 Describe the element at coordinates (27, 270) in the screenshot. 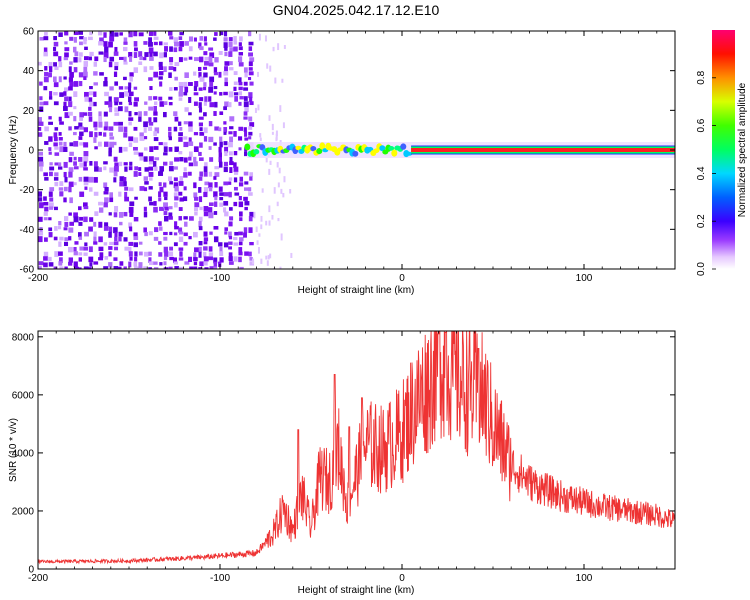

I see `spectrogram-ytick-label: -60` at that location.